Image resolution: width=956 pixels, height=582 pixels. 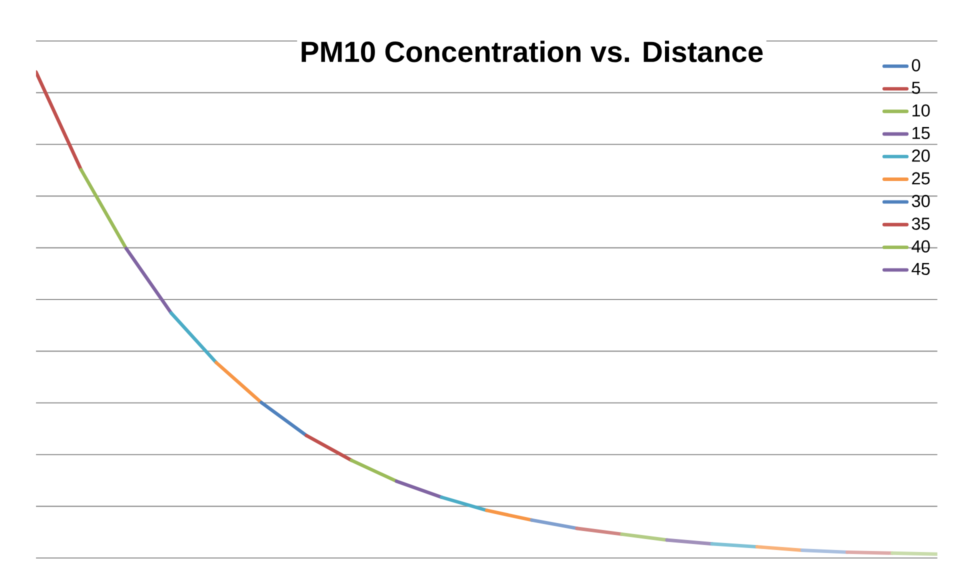 I want to click on legend-label: 35, so click(x=921, y=224).